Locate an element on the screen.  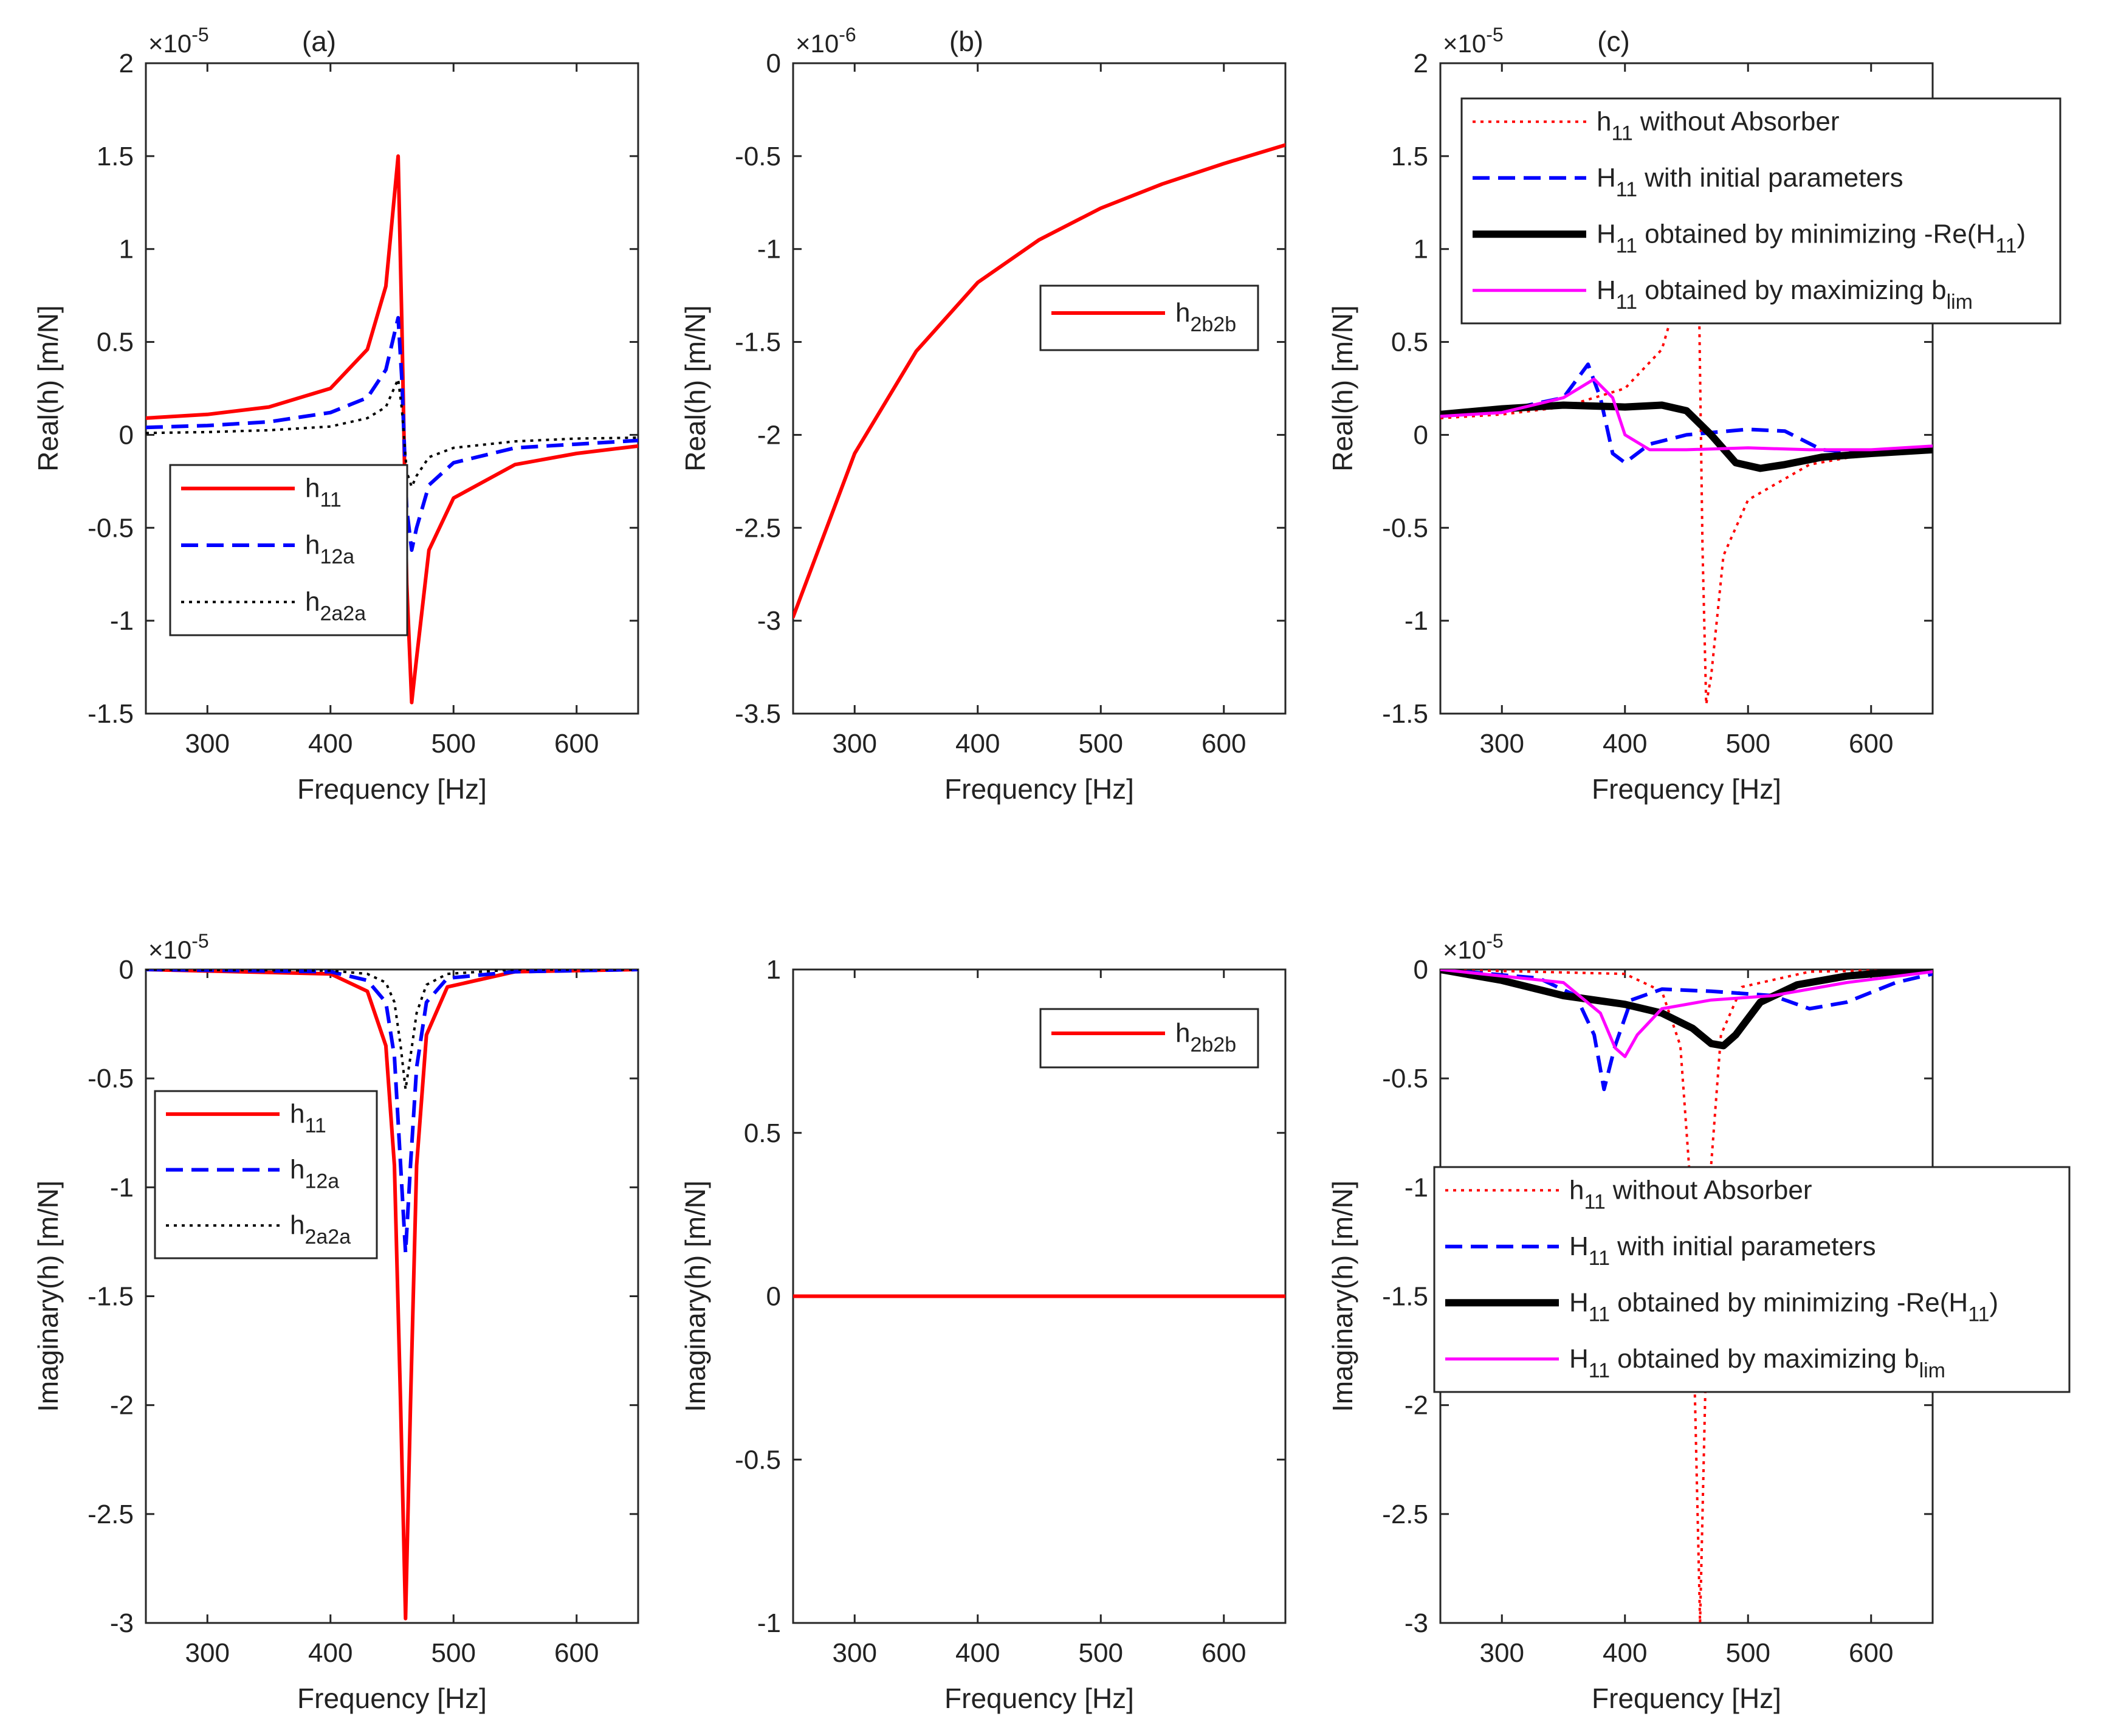
legend-entry: H11 with initial parameters is located at coordinates (1750, 182).